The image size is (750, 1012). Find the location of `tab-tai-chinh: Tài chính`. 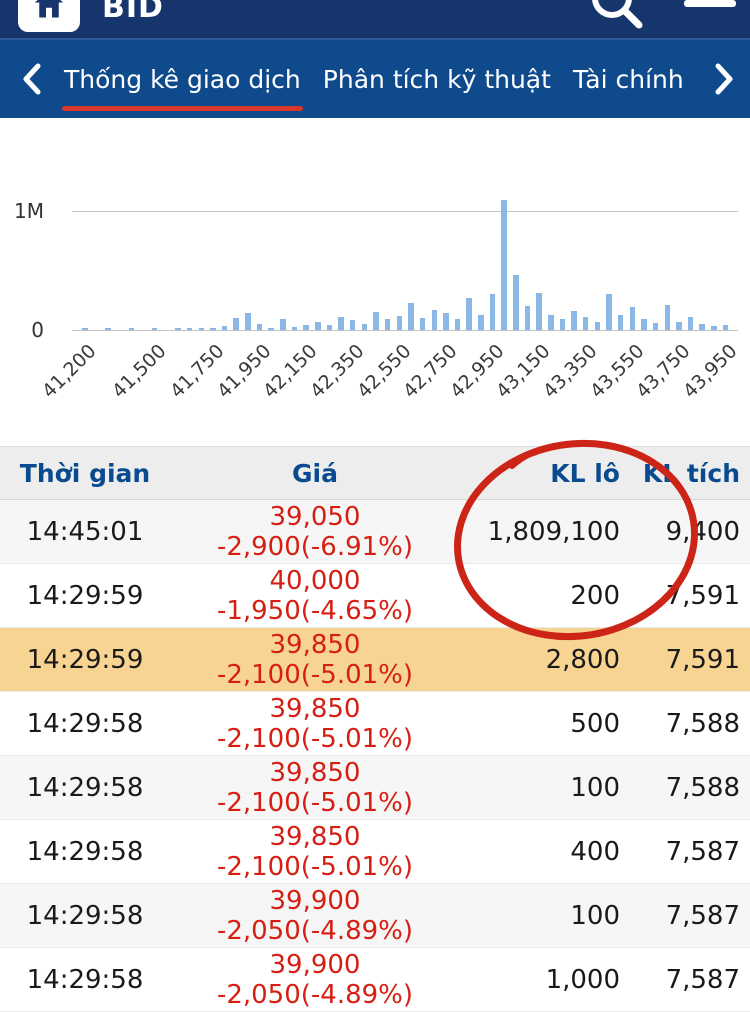

tab-tai-chinh: Tài chính is located at coordinates (628, 79).